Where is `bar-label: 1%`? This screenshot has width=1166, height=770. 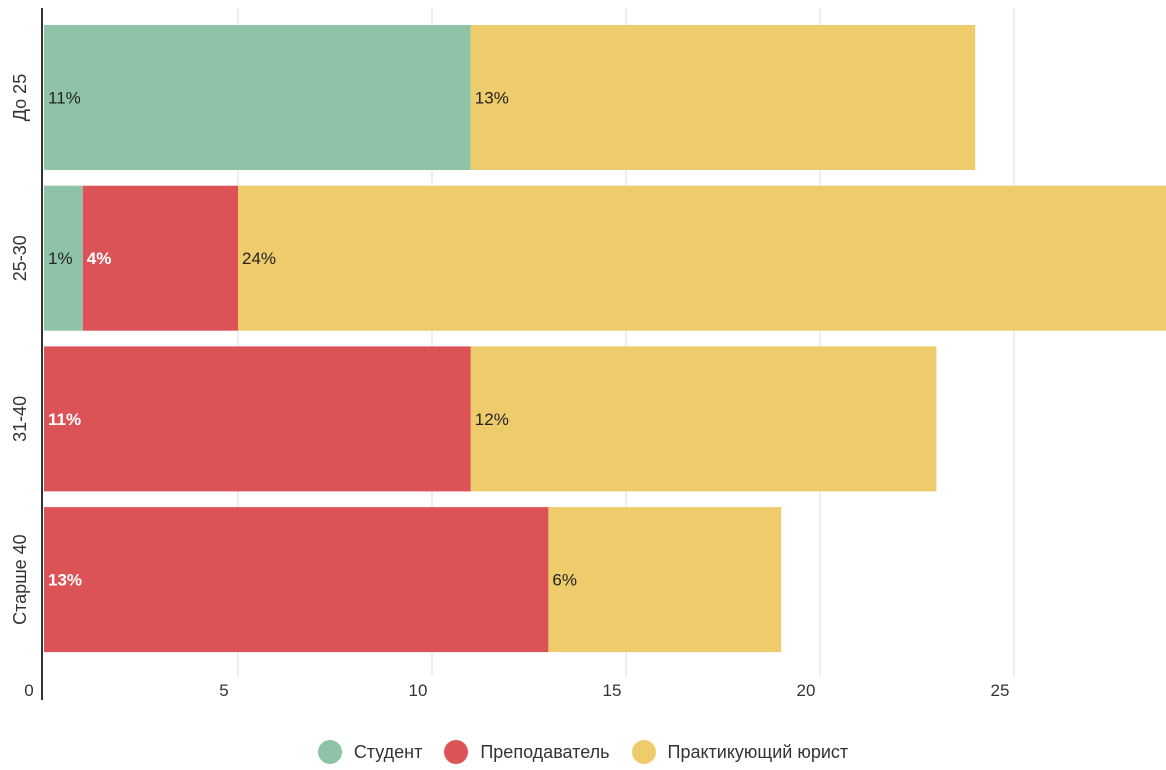 bar-label: 1% is located at coordinates (60, 258).